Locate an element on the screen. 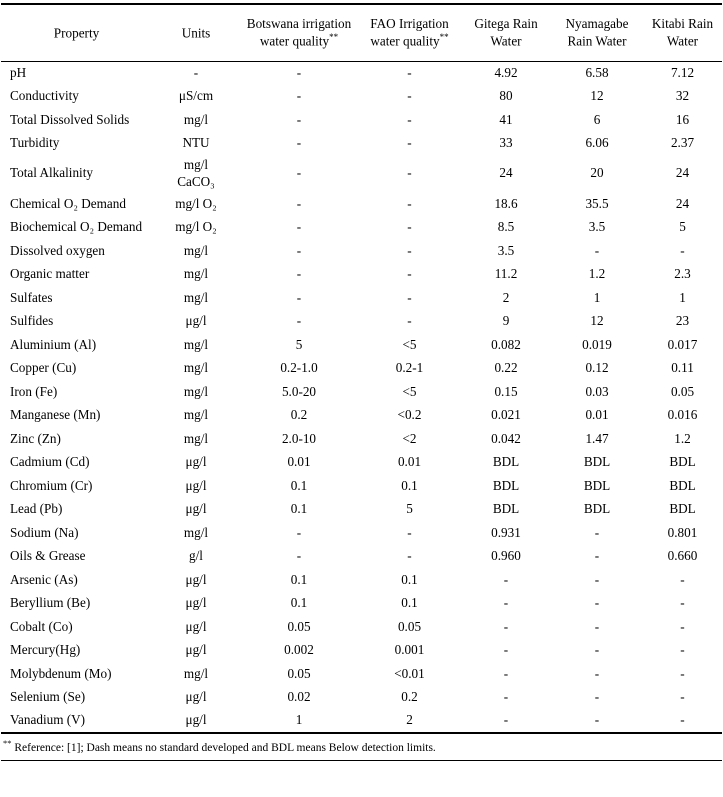 This screenshot has width=723, height=797. fao-value-cell: 0.2-1 is located at coordinates (409, 367).